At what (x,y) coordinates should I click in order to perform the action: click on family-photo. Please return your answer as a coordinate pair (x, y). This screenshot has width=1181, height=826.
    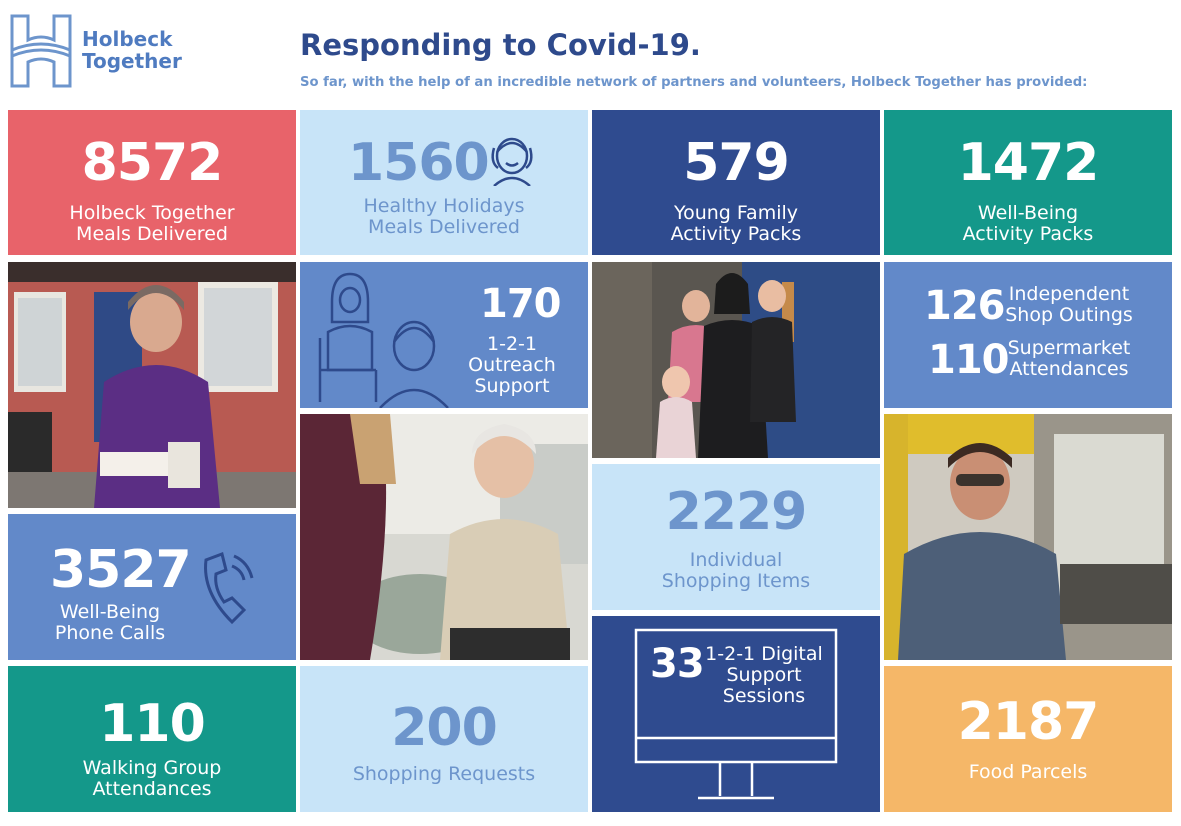
    Looking at the image, I should click on (736, 360).